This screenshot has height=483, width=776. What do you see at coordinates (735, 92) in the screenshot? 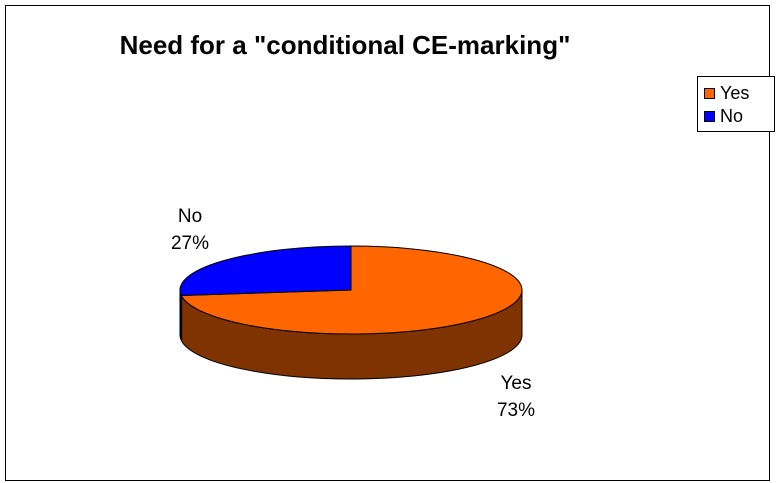
I see `legend-label-yes: Yes` at bounding box center [735, 92].